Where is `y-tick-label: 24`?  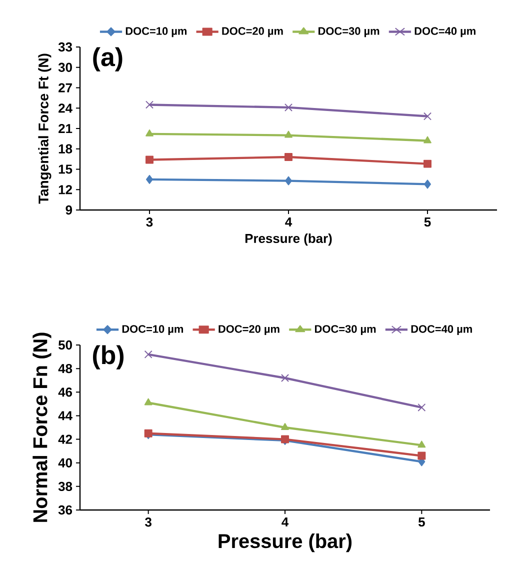
y-tick-label: 24 is located at coordinates (65, 108).